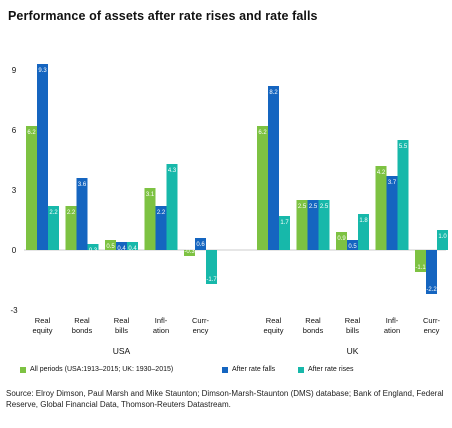 The height and width of the screenshot is (428, 452). I want to click on y-tick-label: -3, so click(14, 310).